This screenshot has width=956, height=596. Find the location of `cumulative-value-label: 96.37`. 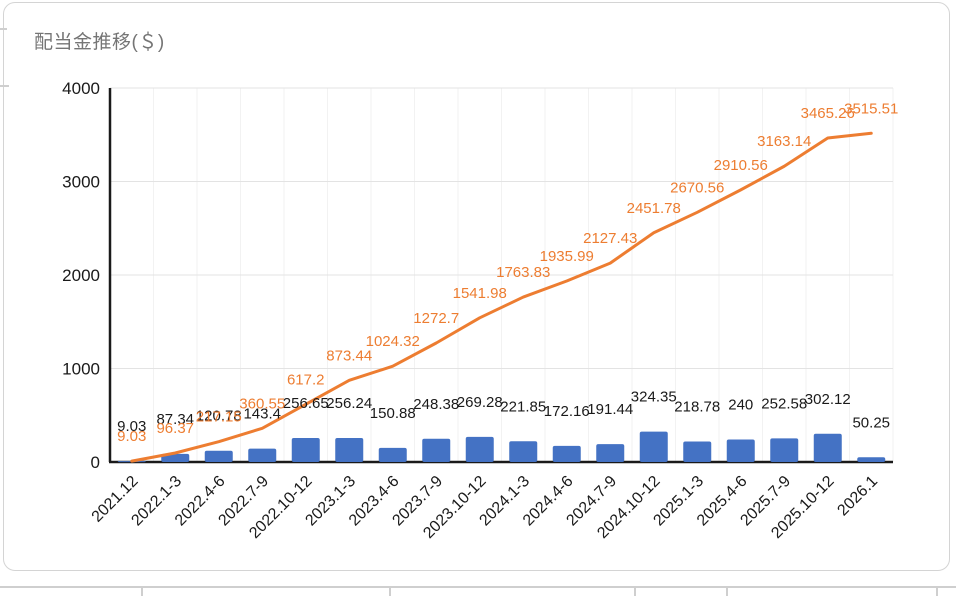

cumulative-value-label: 96.37 is located at coordinates (175, 428).